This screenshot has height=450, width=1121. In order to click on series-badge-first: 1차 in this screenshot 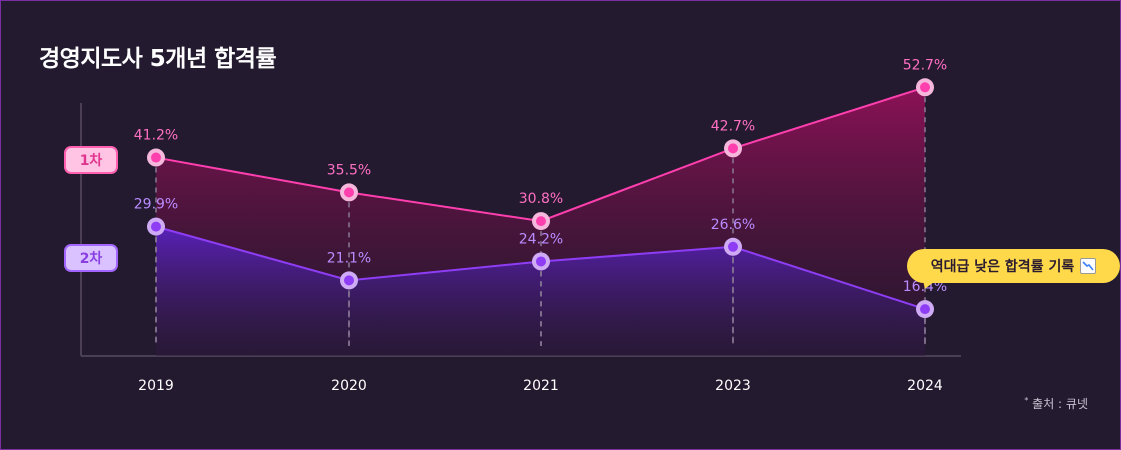, I will do `click(91, 160)`.